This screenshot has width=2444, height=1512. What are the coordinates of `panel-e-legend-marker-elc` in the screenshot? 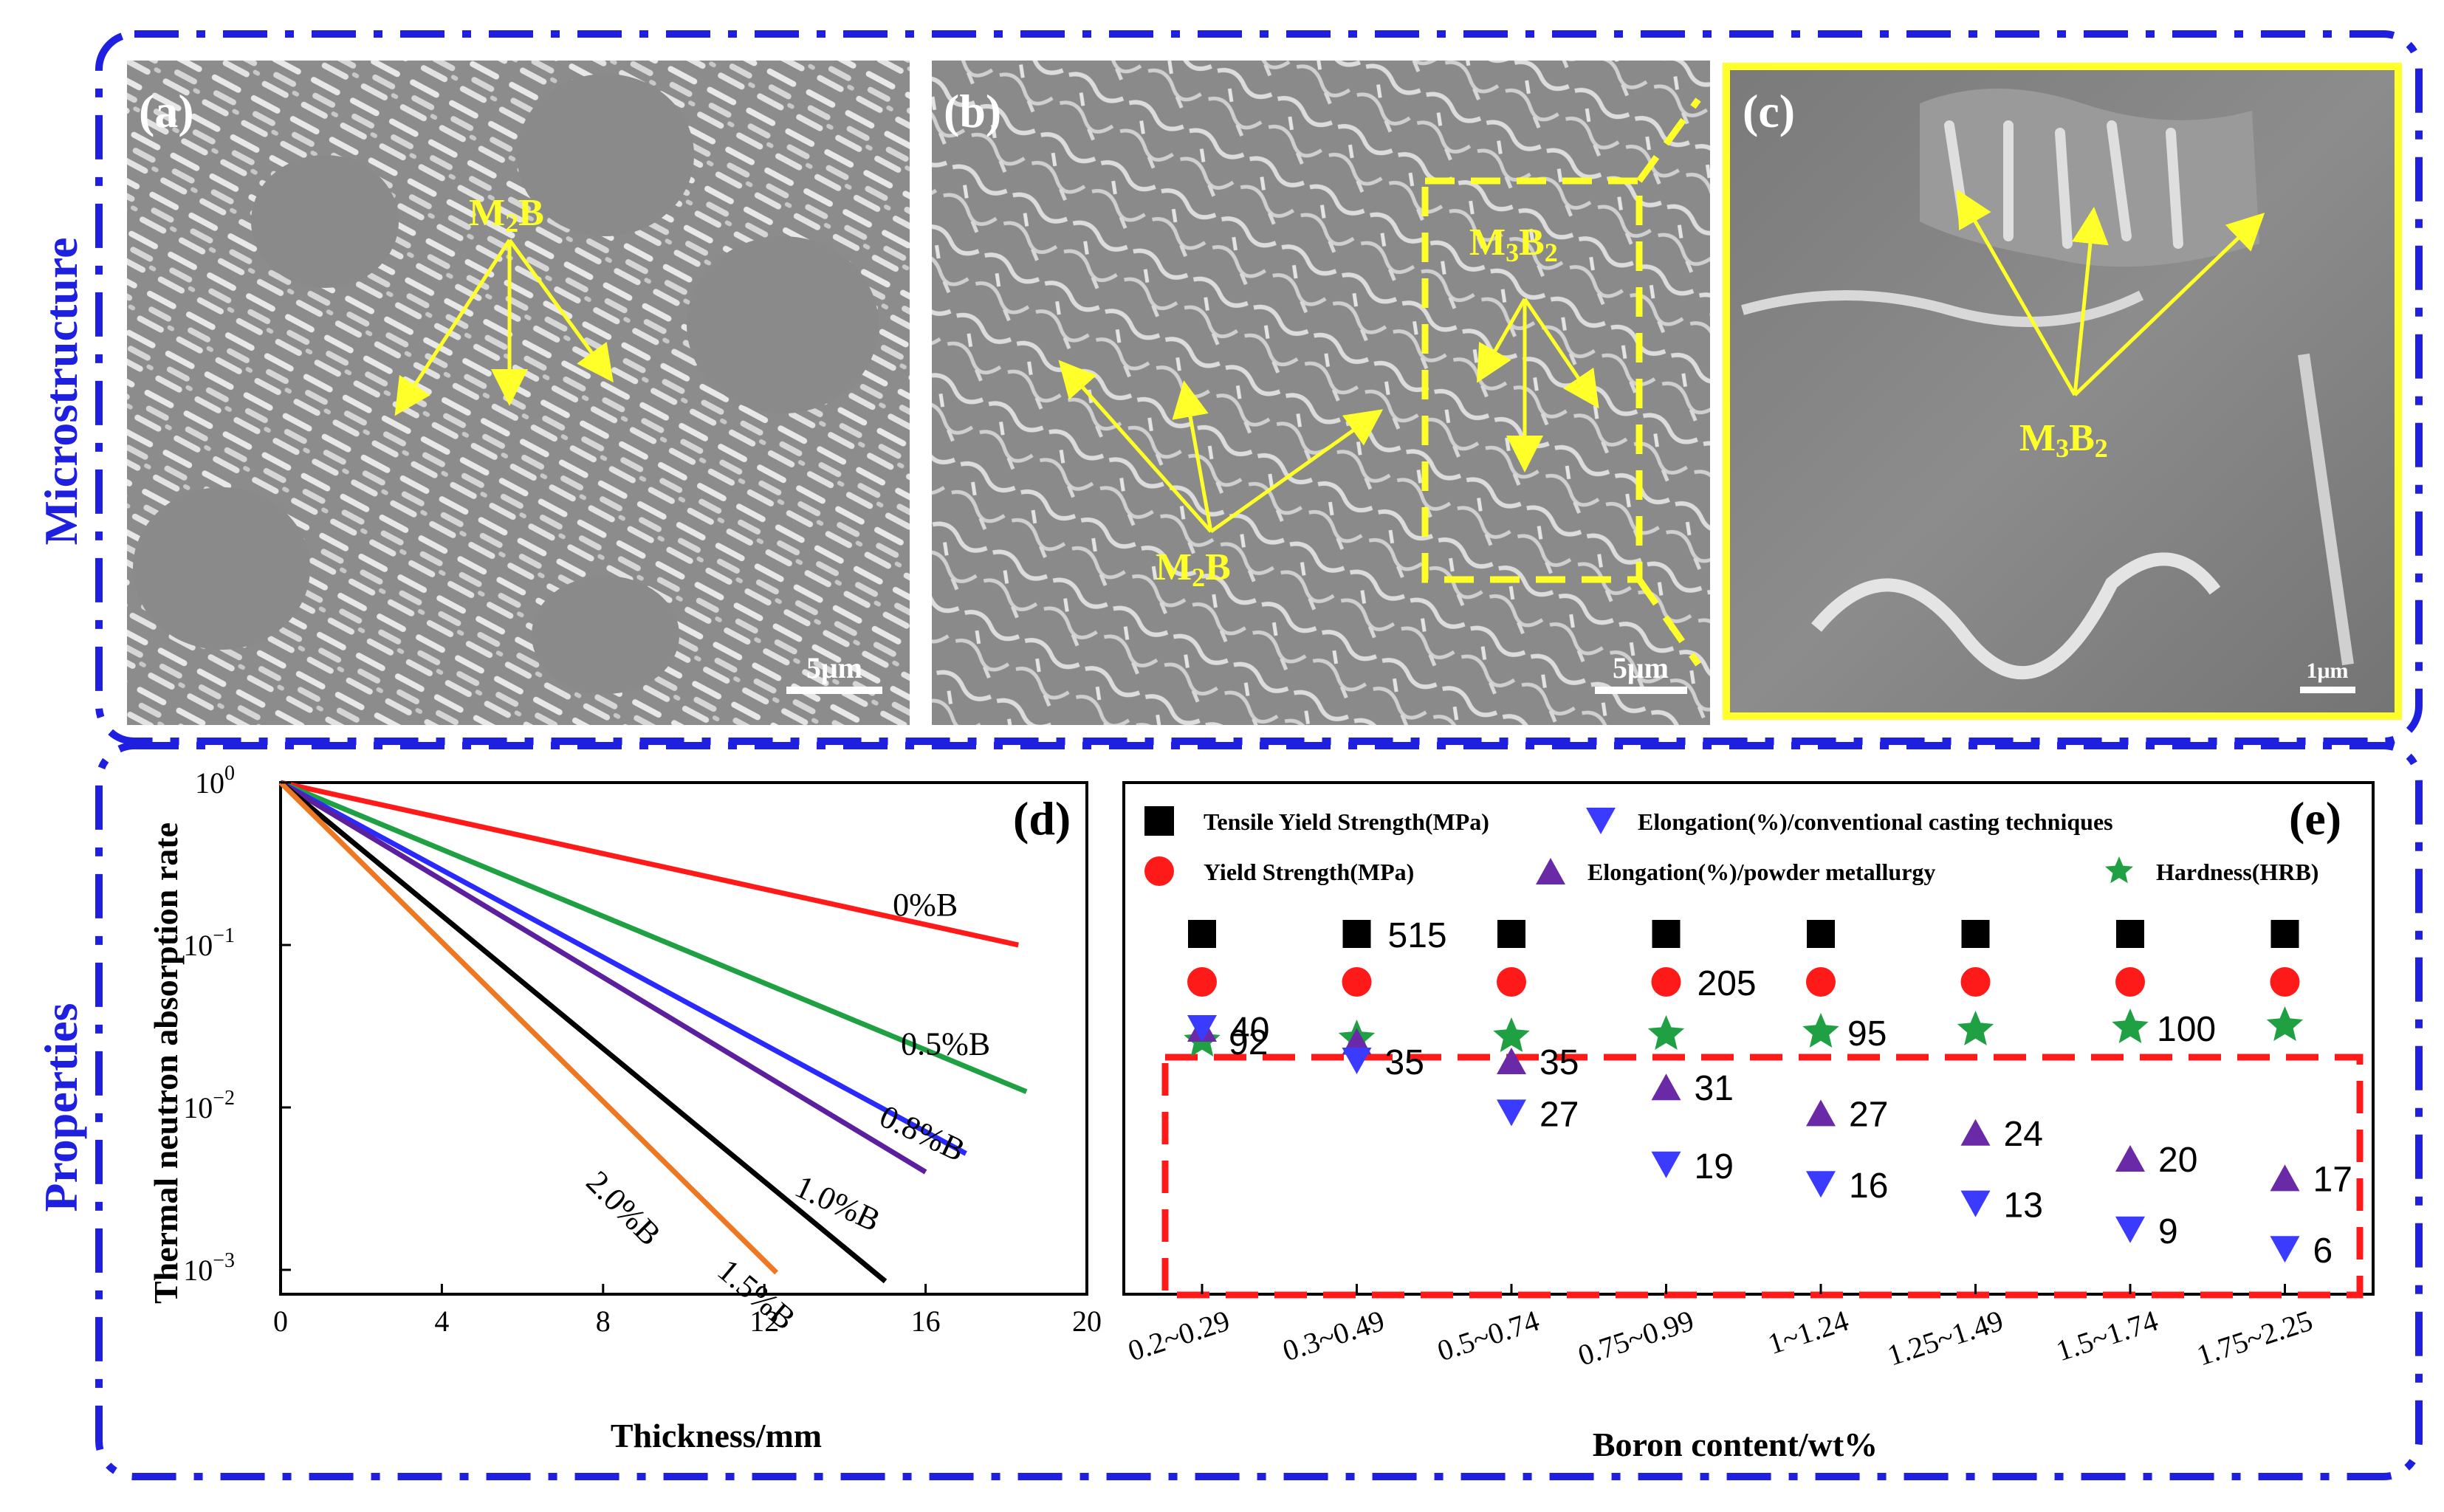 It's located at (1601, 821).